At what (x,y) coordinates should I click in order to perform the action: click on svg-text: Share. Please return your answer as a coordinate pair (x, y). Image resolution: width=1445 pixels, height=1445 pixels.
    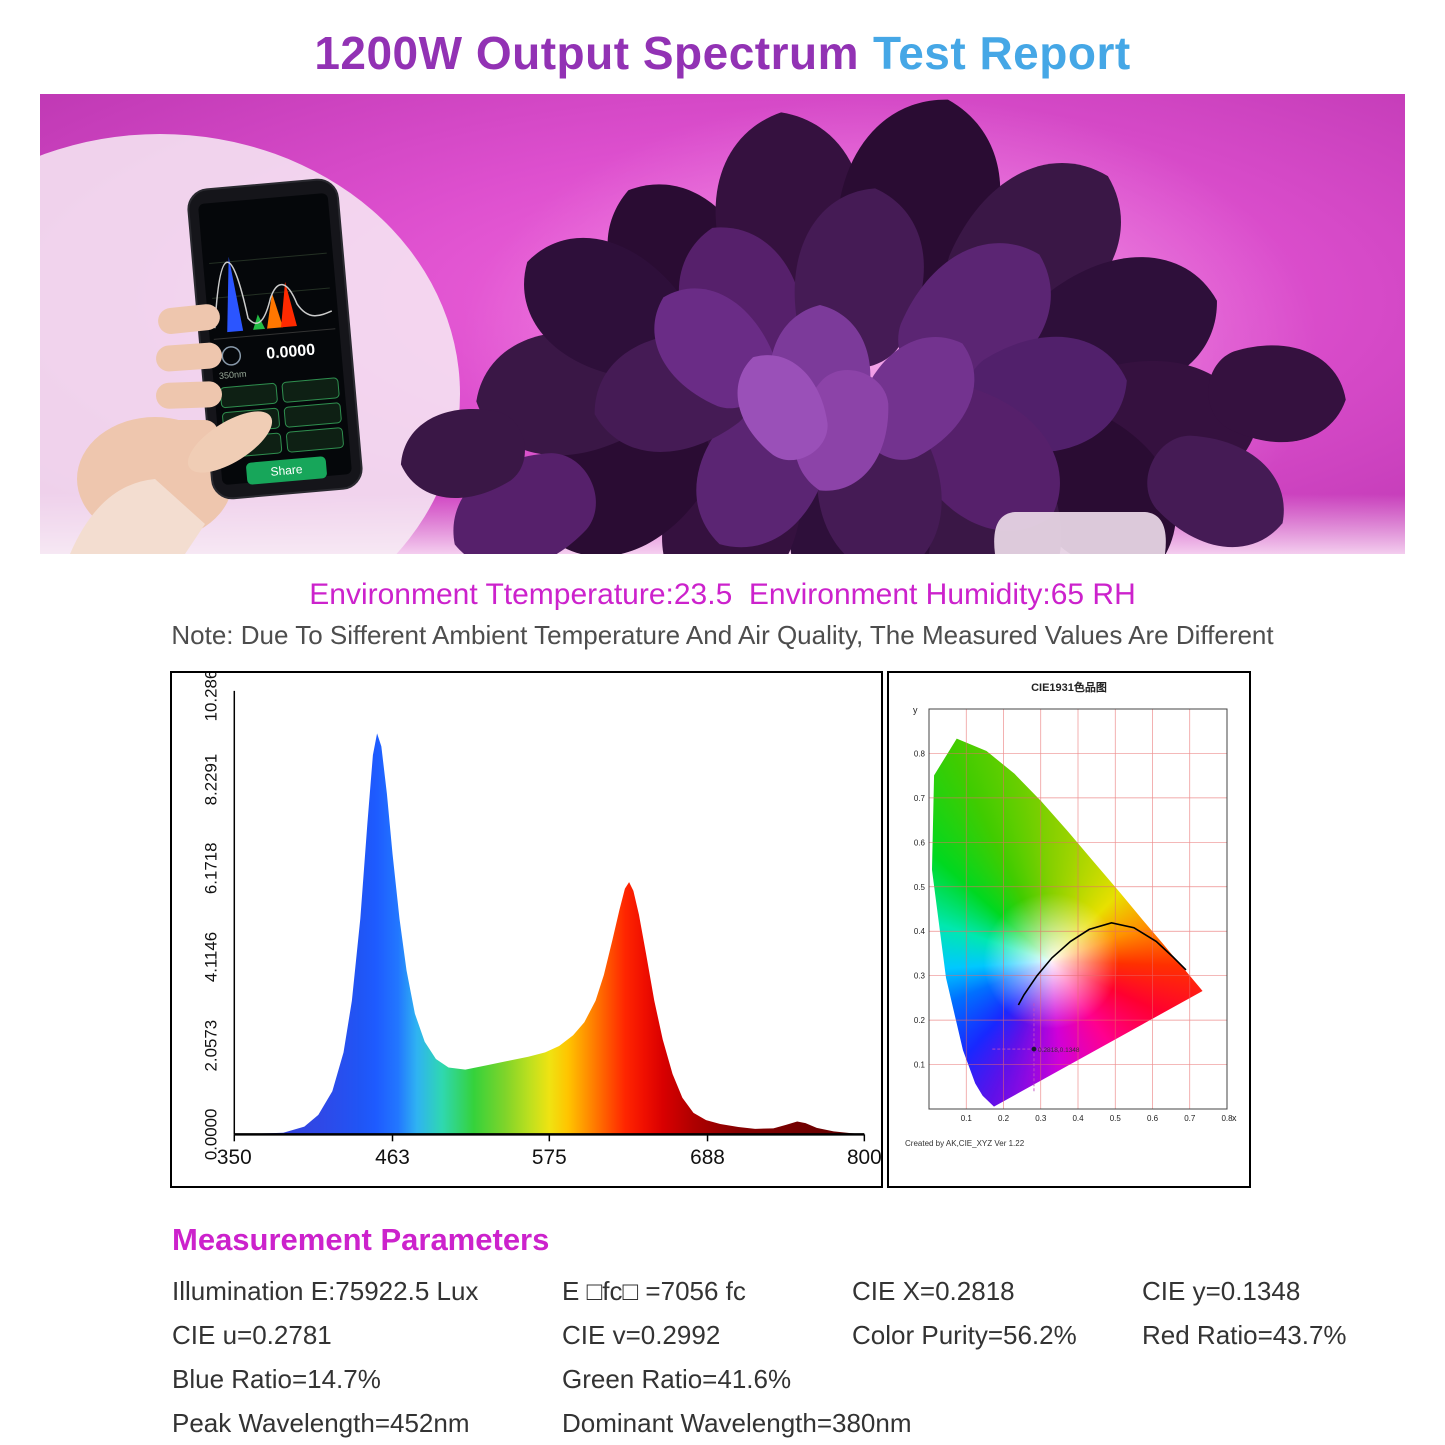
    Looking at the image, I should click on (286, 470).